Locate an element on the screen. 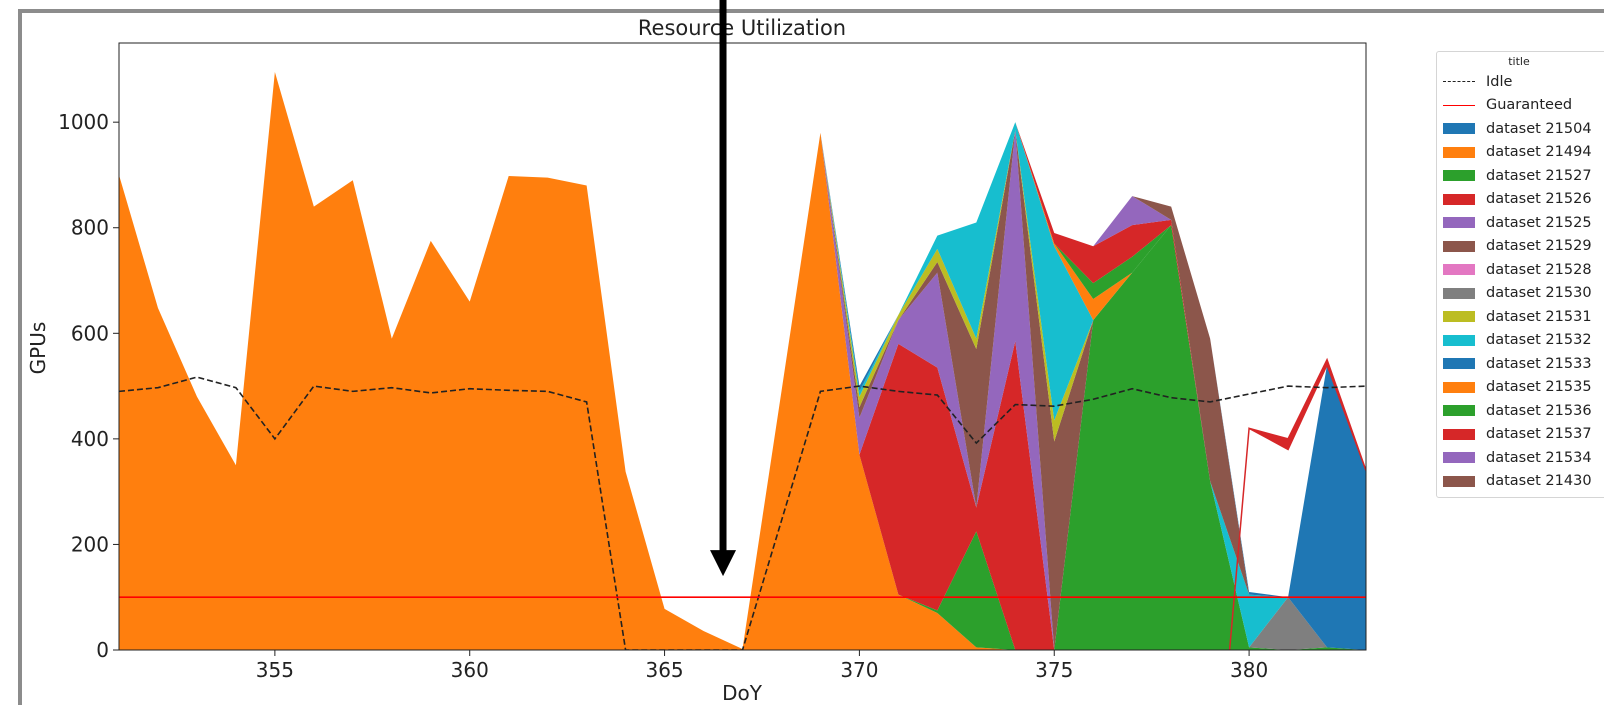 This screenshot has height=705, width=1604. legend-item-dataset-21504: dataset 21504 is located at coordinates (1520, 129).